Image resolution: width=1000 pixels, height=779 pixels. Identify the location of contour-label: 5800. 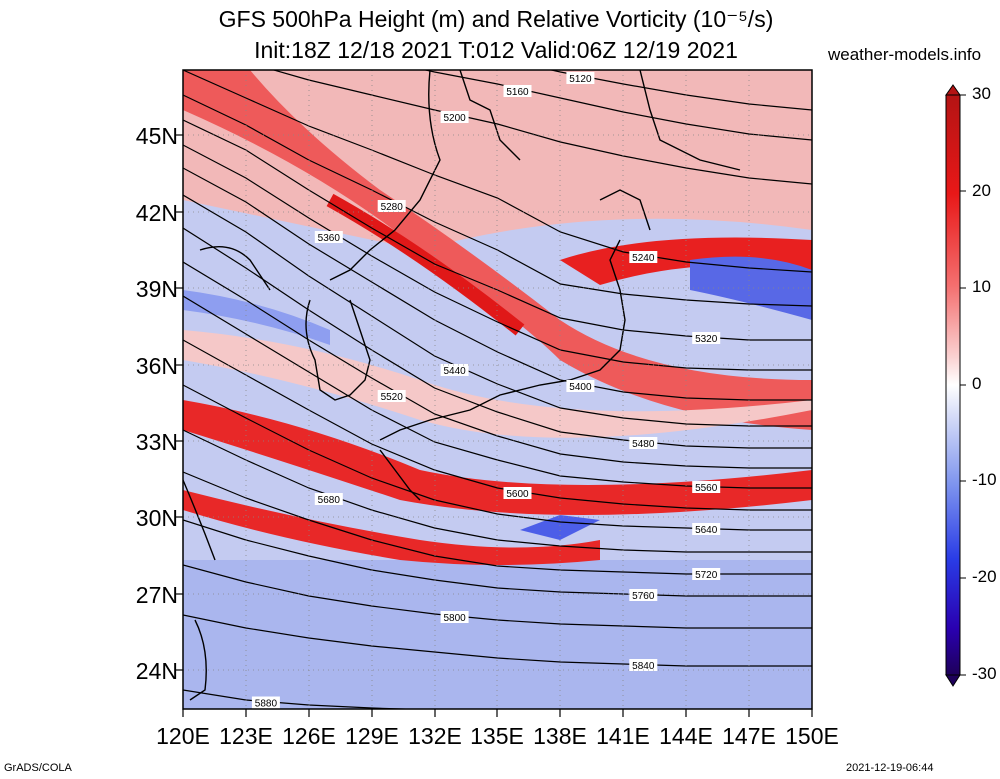
(454, 618).